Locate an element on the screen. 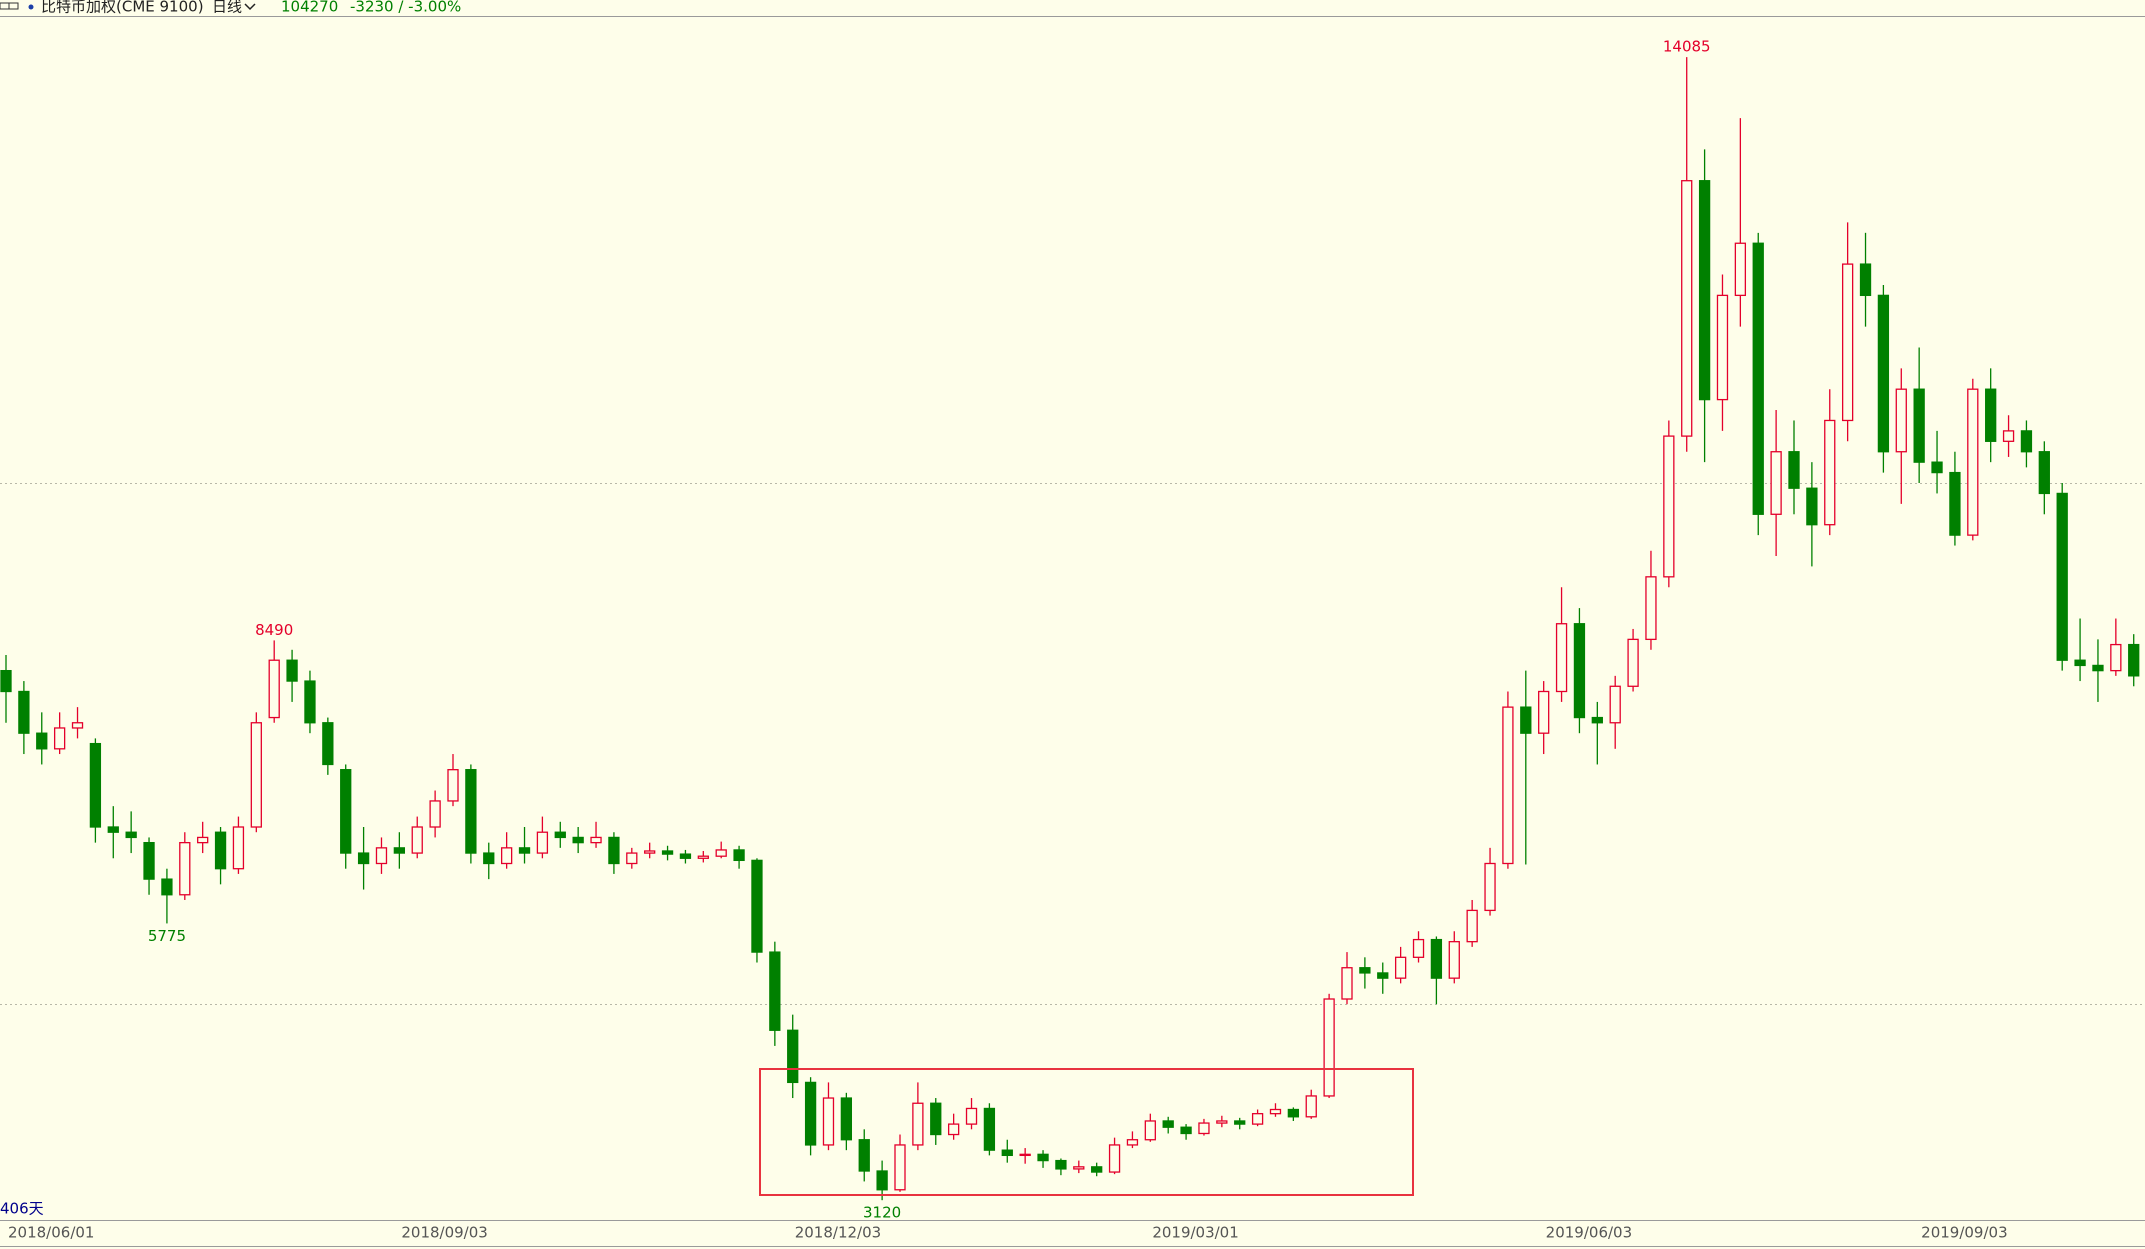  x-tick-label: 2019/09/03 is located at coordinates (1964, 1233).